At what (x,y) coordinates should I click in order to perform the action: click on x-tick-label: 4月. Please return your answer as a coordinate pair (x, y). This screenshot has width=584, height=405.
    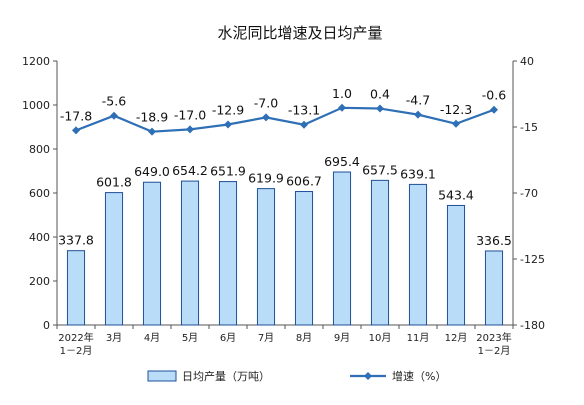
    Looking at the image, I should click on (152, 338).